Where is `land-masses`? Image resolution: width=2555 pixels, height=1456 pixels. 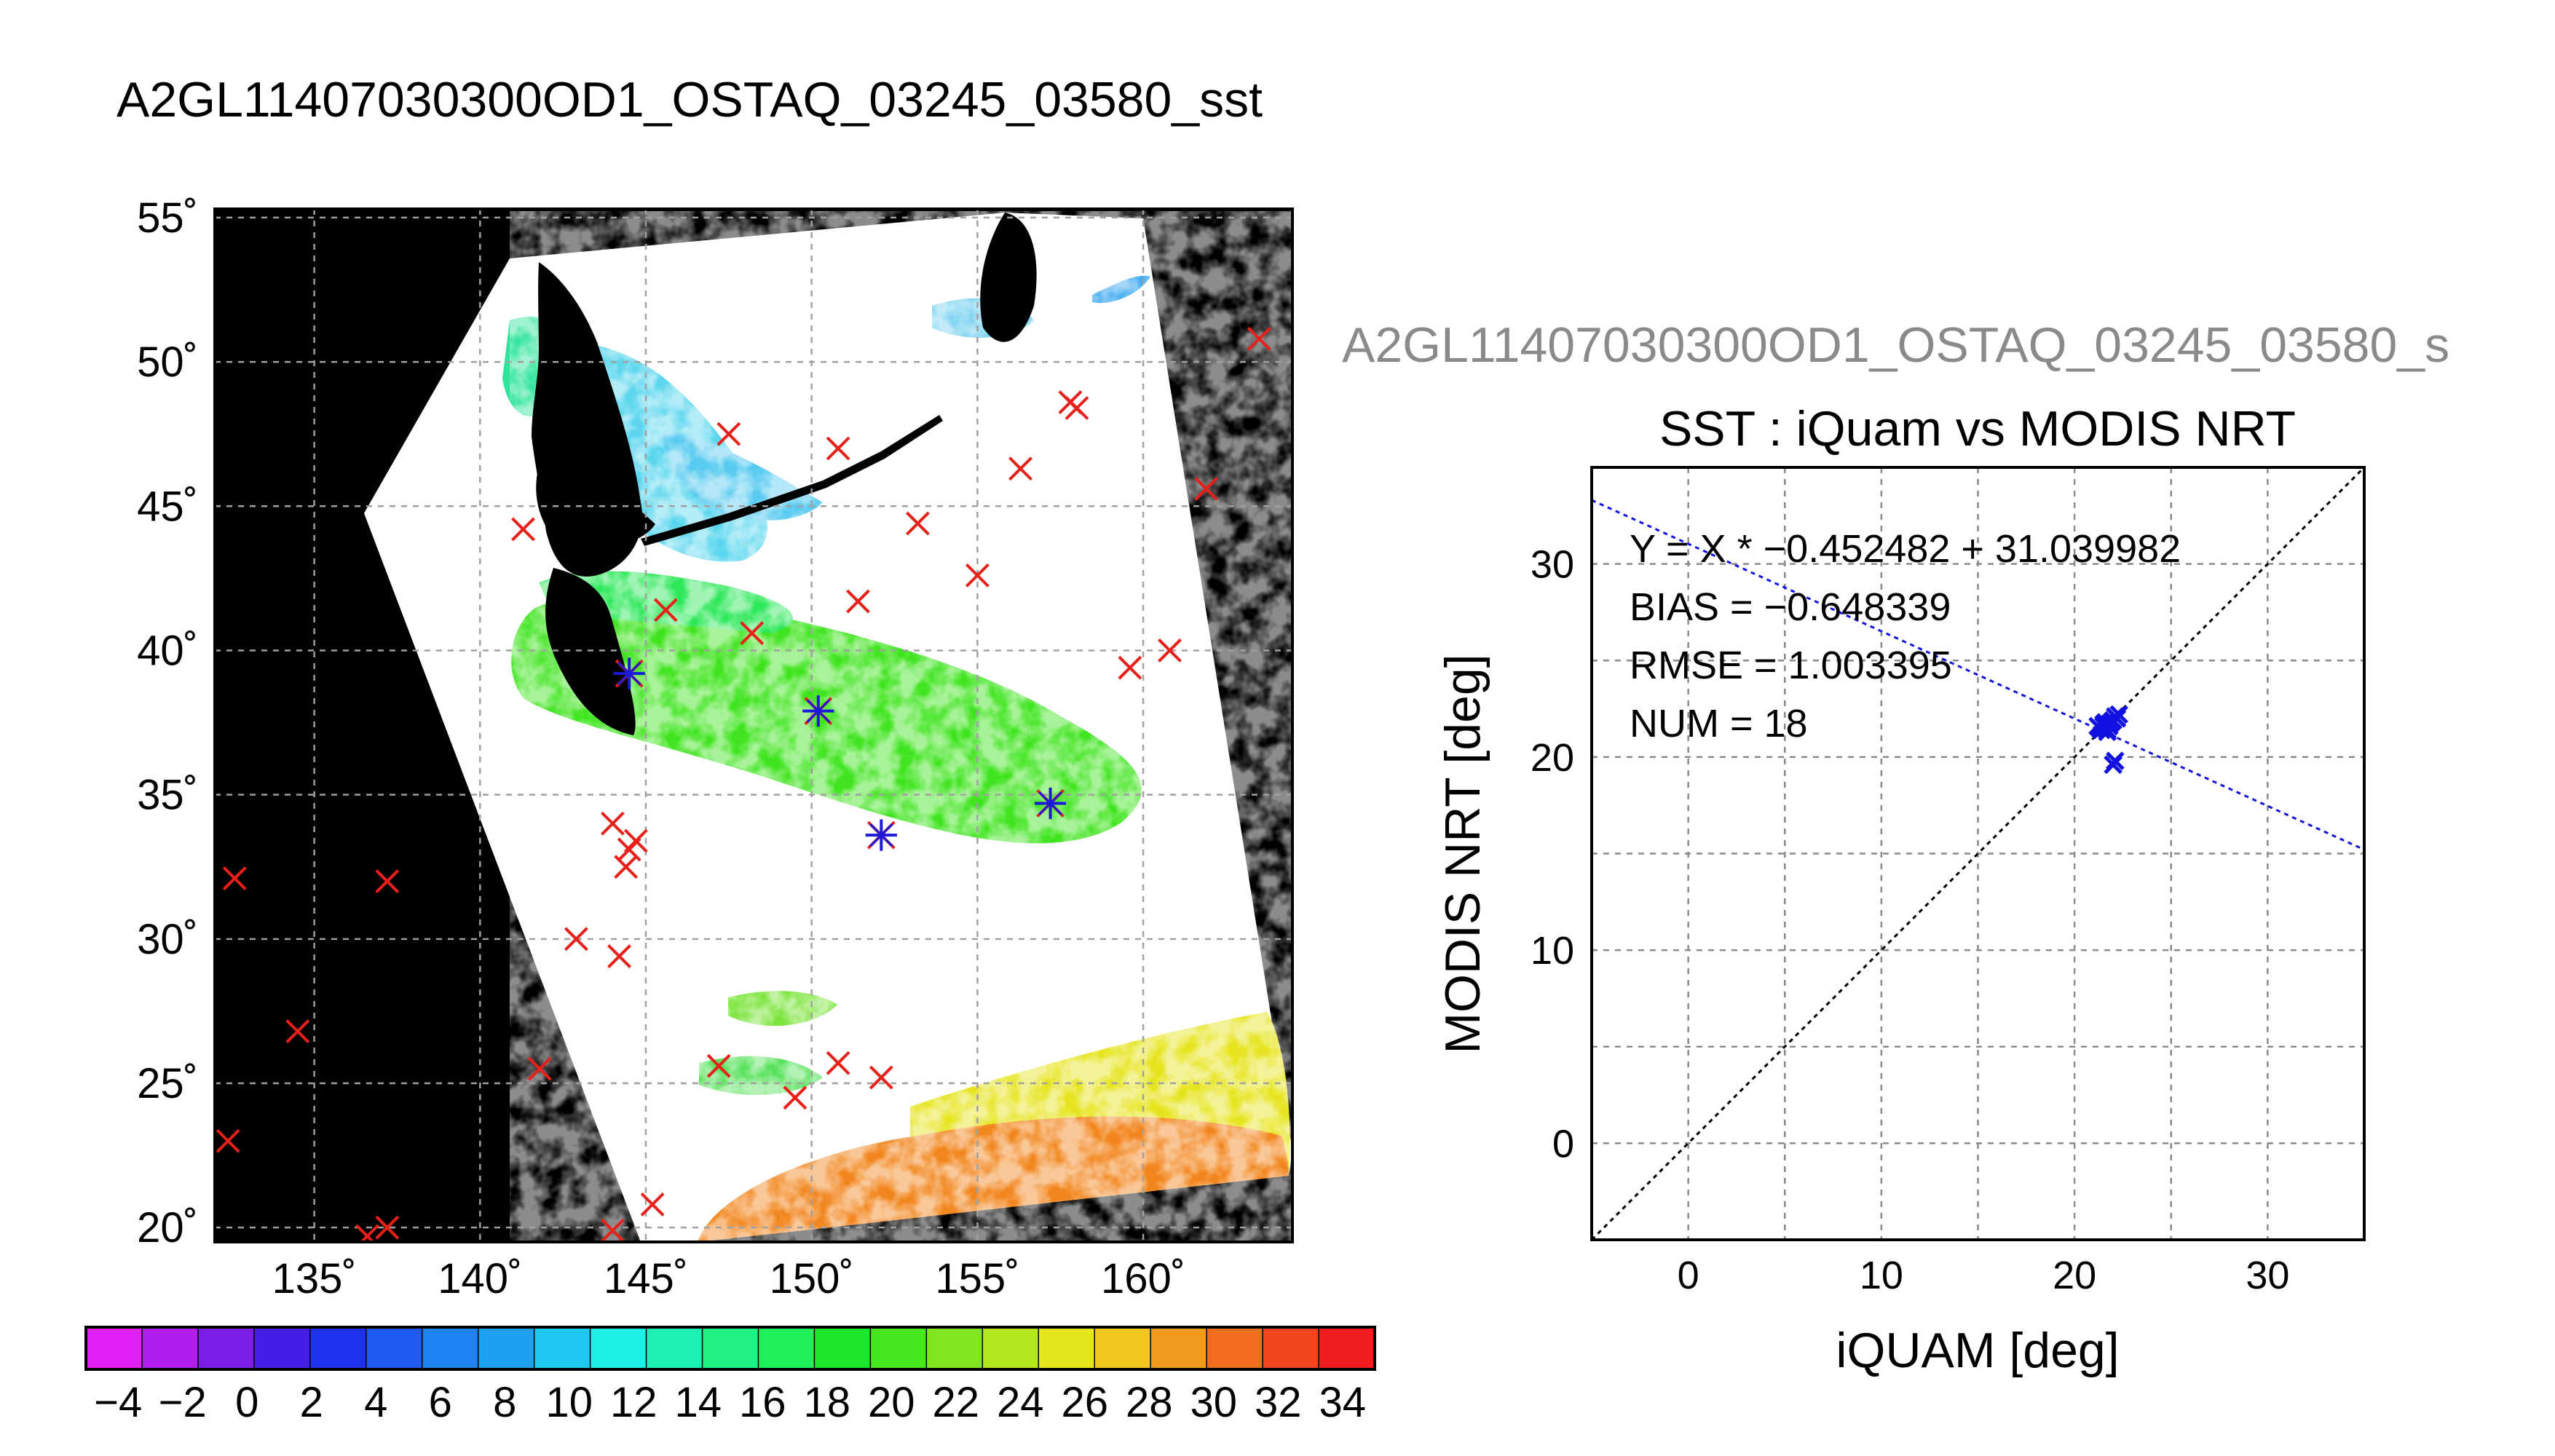 land-masses is located at coordinates (784, 474).